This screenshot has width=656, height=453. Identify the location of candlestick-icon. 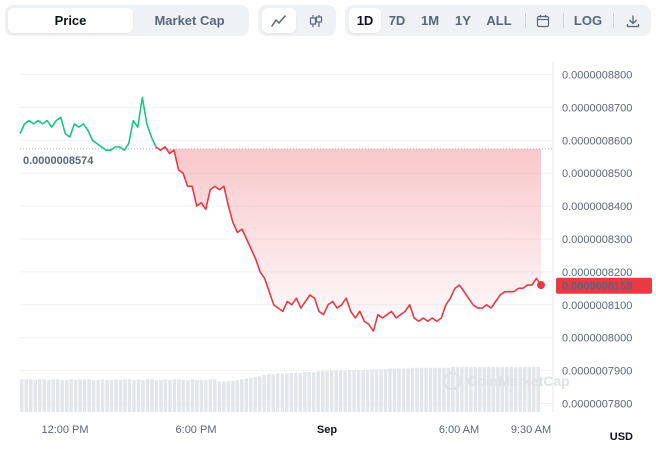
(316, 20).